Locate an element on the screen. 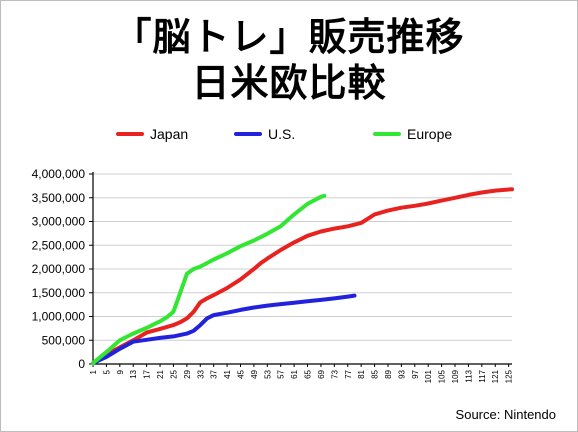  x-tick-label: 97 is located at coordinates (415, 373).